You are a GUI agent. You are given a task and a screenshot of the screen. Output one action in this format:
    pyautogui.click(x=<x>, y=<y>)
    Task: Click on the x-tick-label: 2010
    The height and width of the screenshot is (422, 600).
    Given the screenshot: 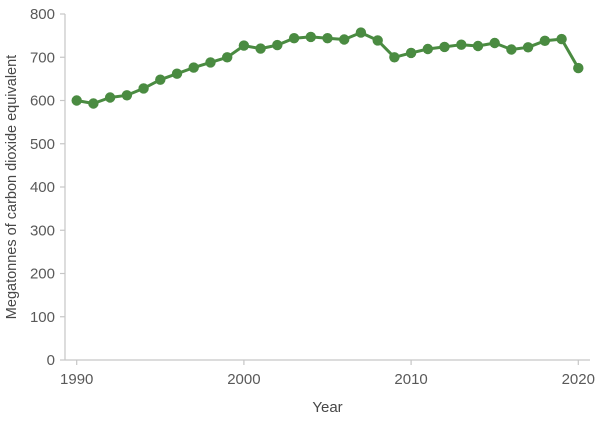 What is the action you would take?
    pyautogui.click(x=410, y=379)
    